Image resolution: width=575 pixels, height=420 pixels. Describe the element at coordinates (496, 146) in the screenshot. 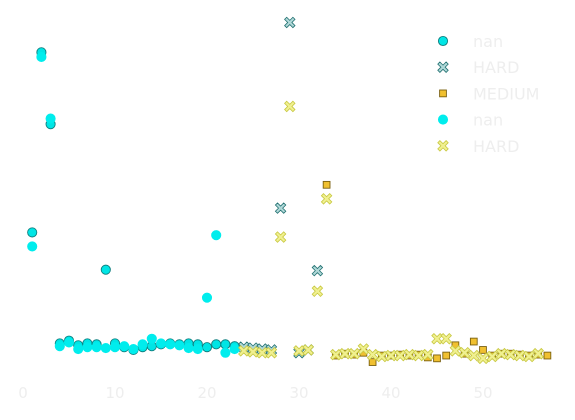

I see `legend-label-4: HARD` at that location.